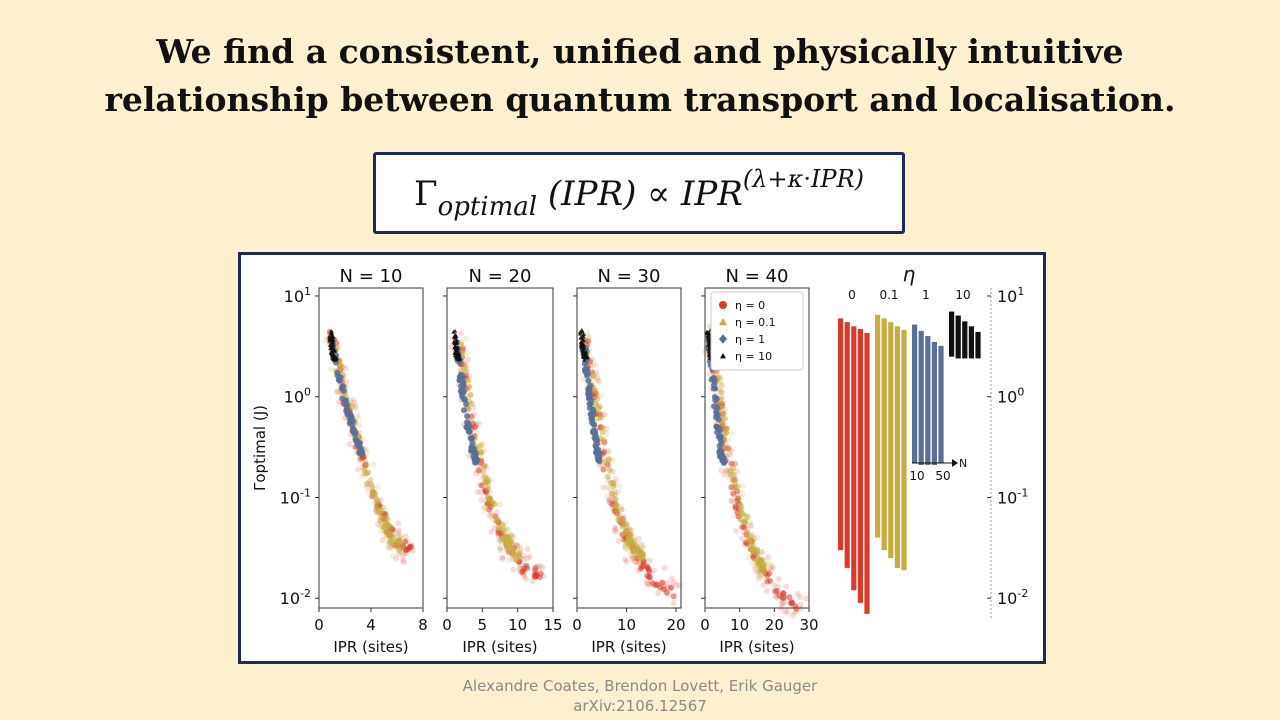 Image resolution: width=1280 pixels, height=720 pixels. I want to click on y-axis-label: Γoptimal (J), so click(260, 448).